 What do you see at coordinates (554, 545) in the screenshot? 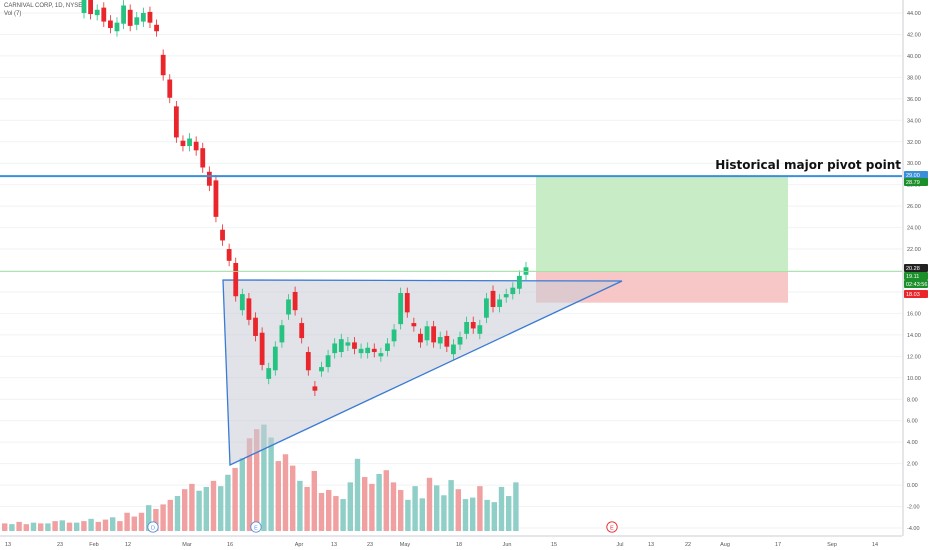
I see `time-tick-label: 15` at bounding box center [554, 545].